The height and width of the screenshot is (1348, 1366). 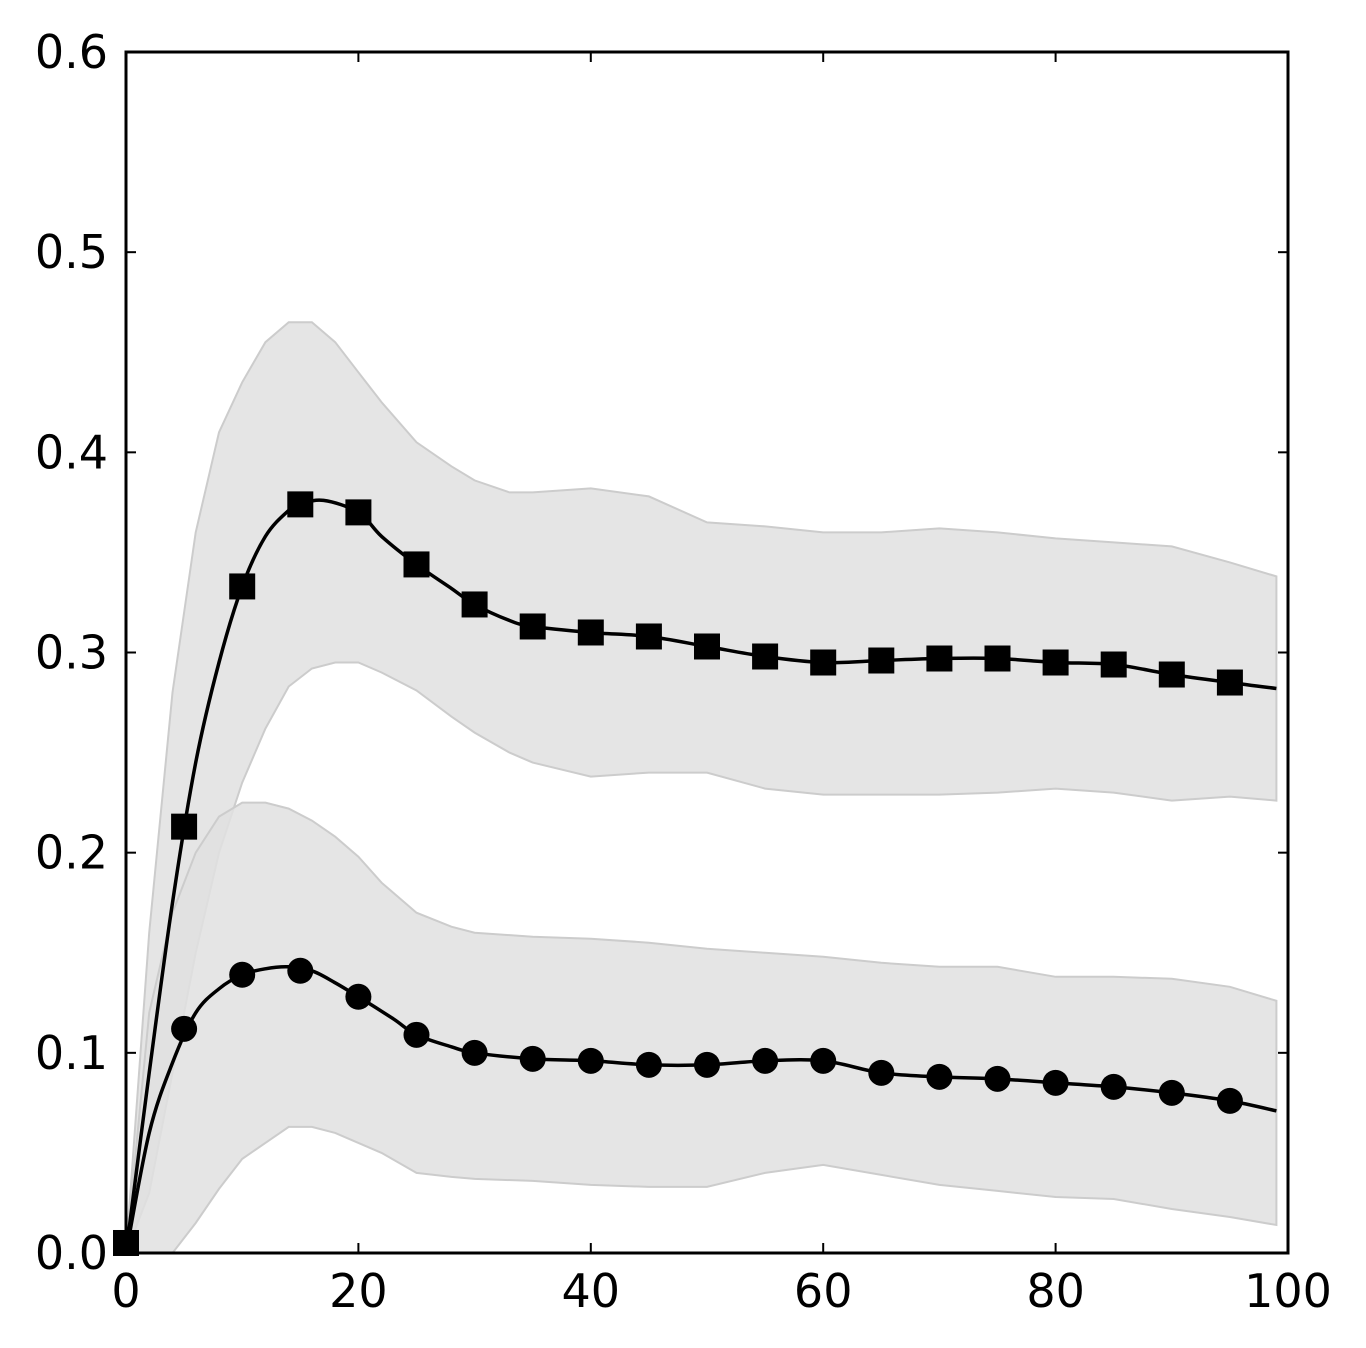 What do you see at coordinates (71, 452) in the screenshot?
I see `y-tick-label: 0.4` at bounding box center [71, 452].